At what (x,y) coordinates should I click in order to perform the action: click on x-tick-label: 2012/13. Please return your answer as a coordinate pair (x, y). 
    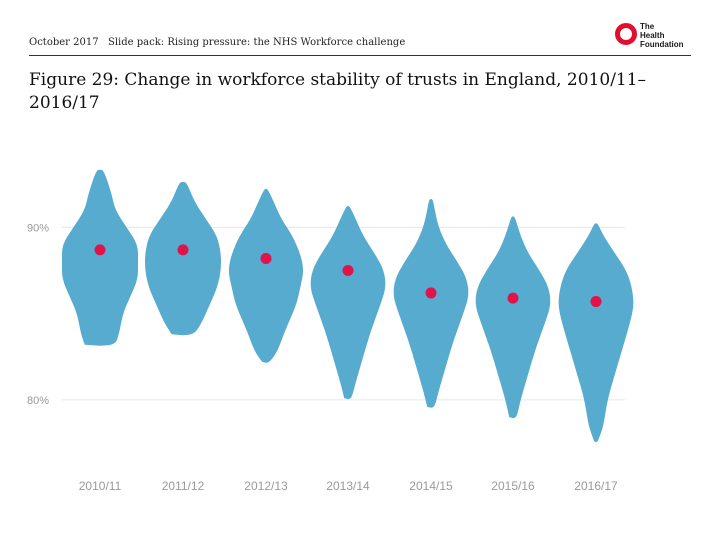
    Looking at the image, I should click on (266, 486).